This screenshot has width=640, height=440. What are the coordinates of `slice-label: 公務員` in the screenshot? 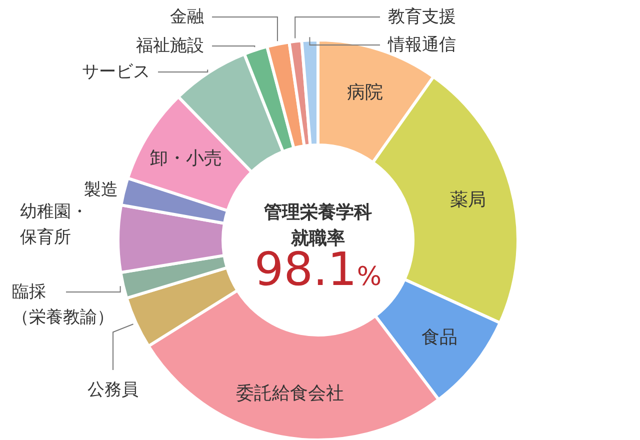 It's located at (113, 390).